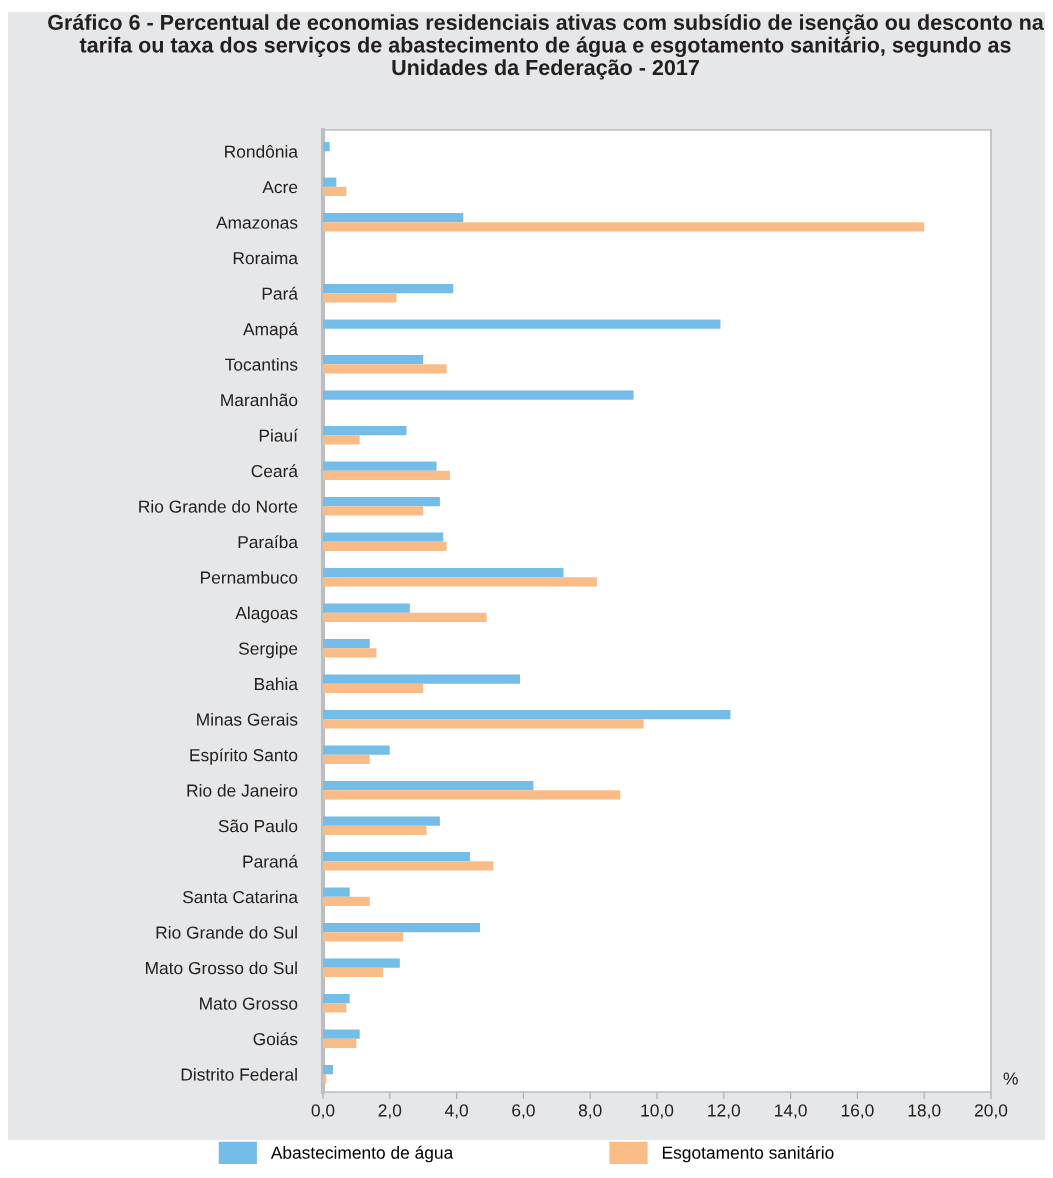  Describe the element at coordinates (275, 1039) in the screenshot. I see `y-tick-label: Goiás` at that location.